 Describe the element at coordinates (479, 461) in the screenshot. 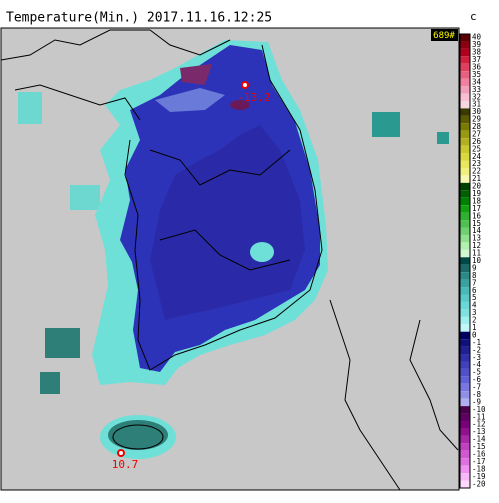

I see `color-label: -17` at that location.